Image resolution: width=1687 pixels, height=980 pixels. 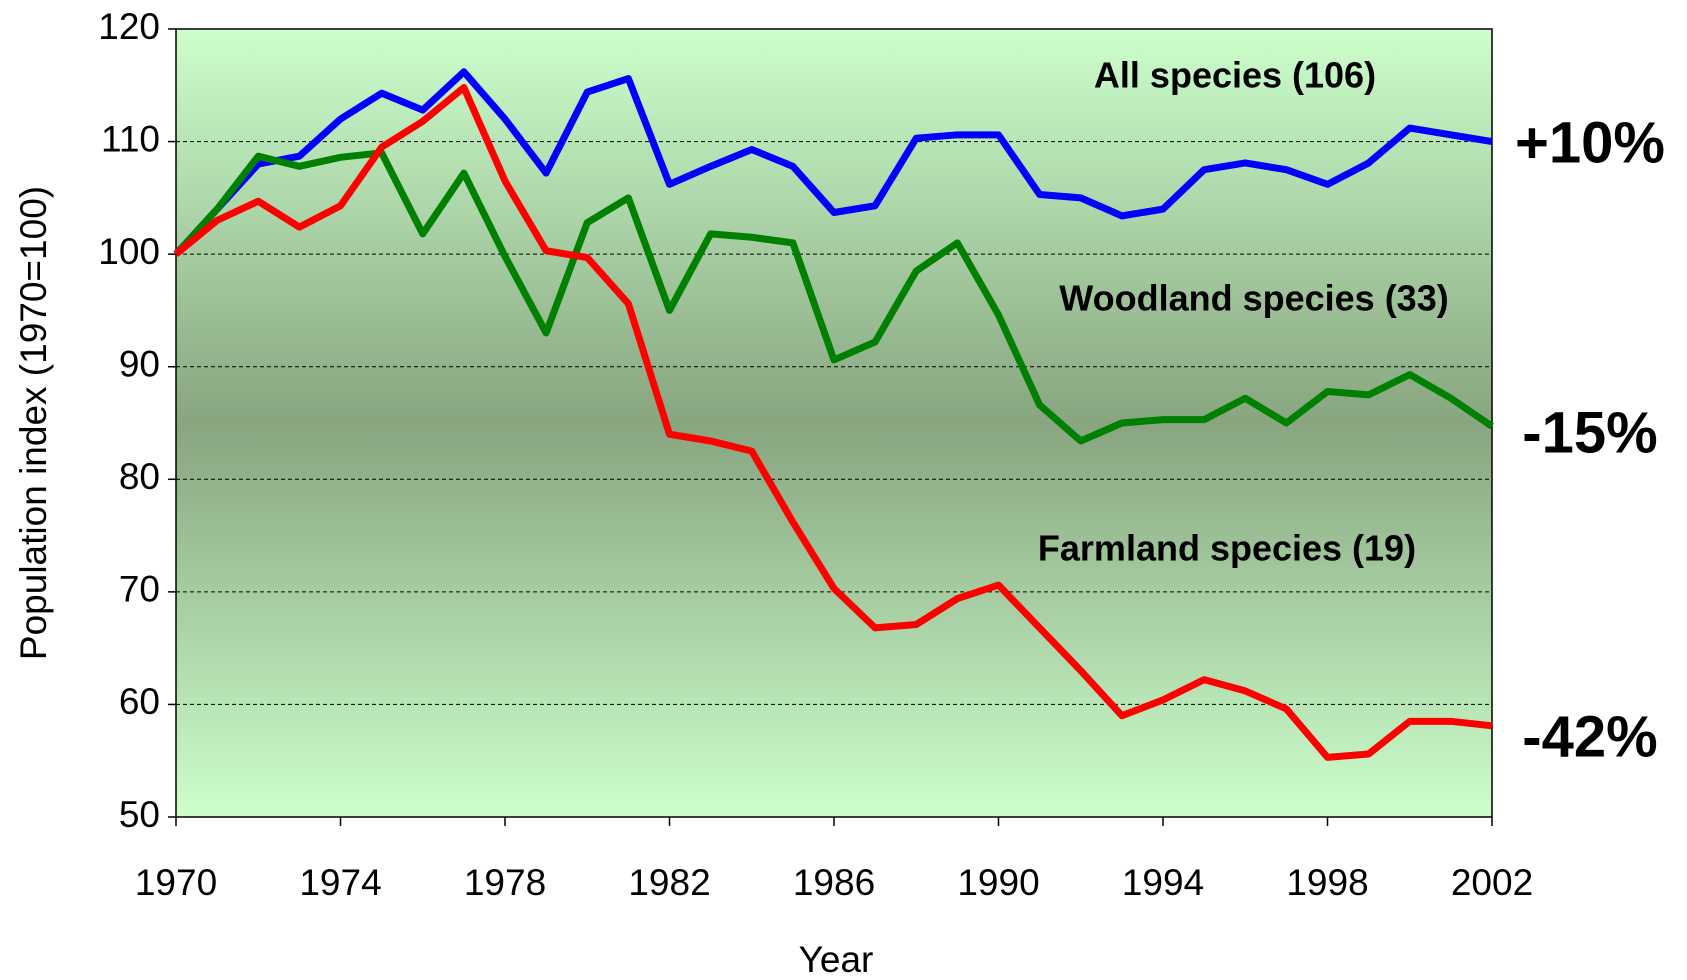 What do you see at coordinates (139, 589) in the screenshot?
I see `y-tick-label: 70` at bounding box center [139, 589].